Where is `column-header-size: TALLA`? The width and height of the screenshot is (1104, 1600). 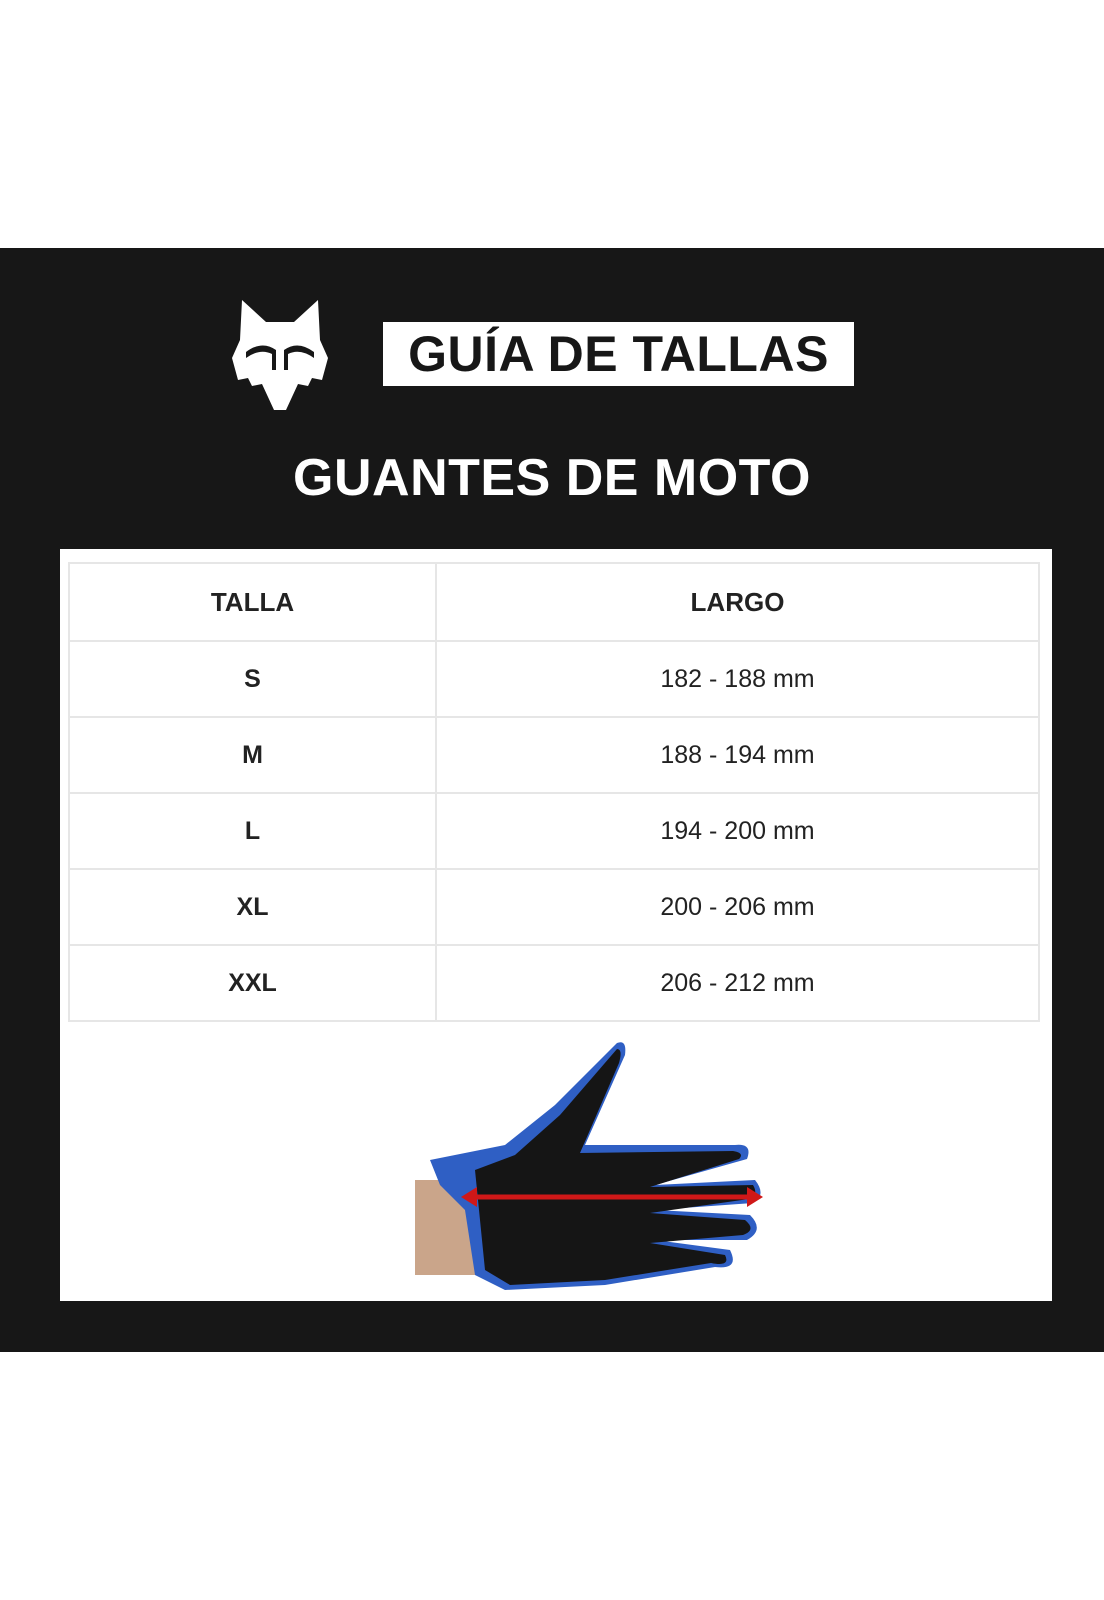 column-header-size: TALLA is located at coordinates (252, 602).